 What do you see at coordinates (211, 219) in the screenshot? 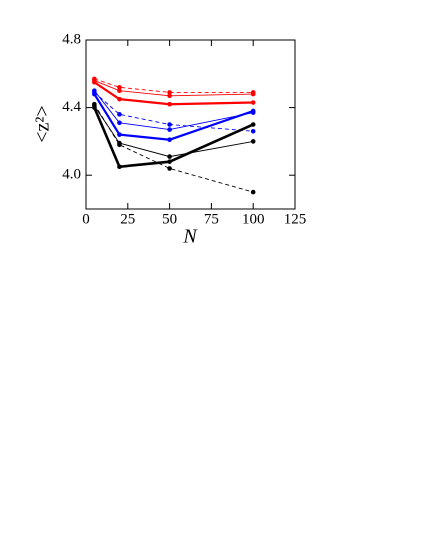
I see `x-tick-label: 75` at bounding box center [211, 219].